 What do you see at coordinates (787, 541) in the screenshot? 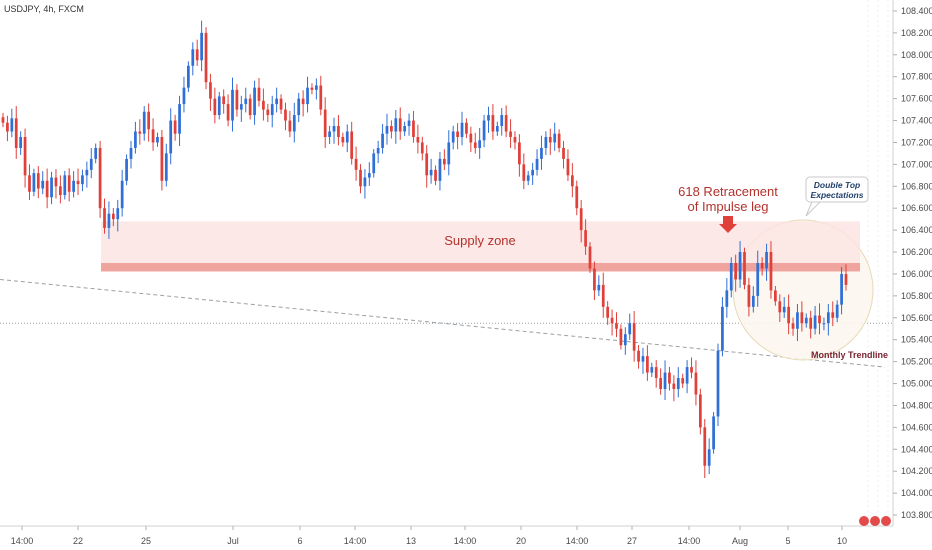
I see `time-tick-label: 5` at bounding box center [787, 541].